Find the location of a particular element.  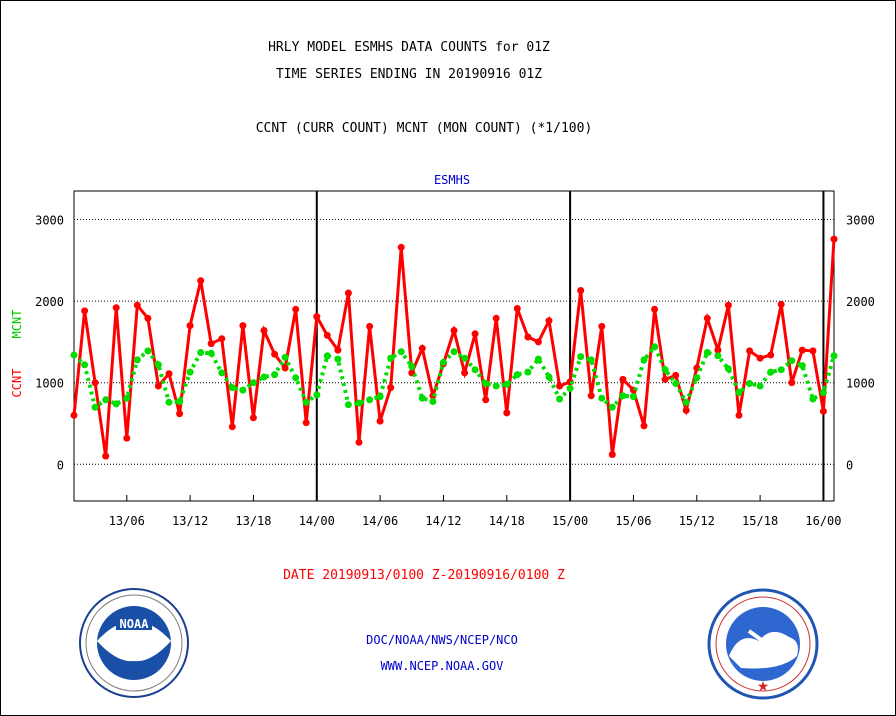

y-tick-label-right: 0 is located at coordinates (849, 465).